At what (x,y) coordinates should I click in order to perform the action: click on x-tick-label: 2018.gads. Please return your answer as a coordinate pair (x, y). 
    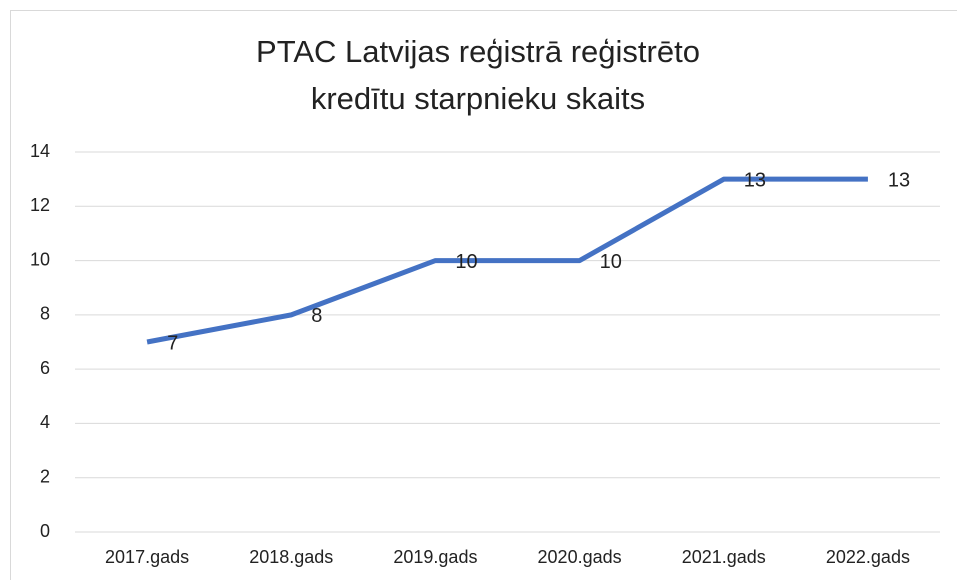
    Looking at the image, I should click on (291, 557).